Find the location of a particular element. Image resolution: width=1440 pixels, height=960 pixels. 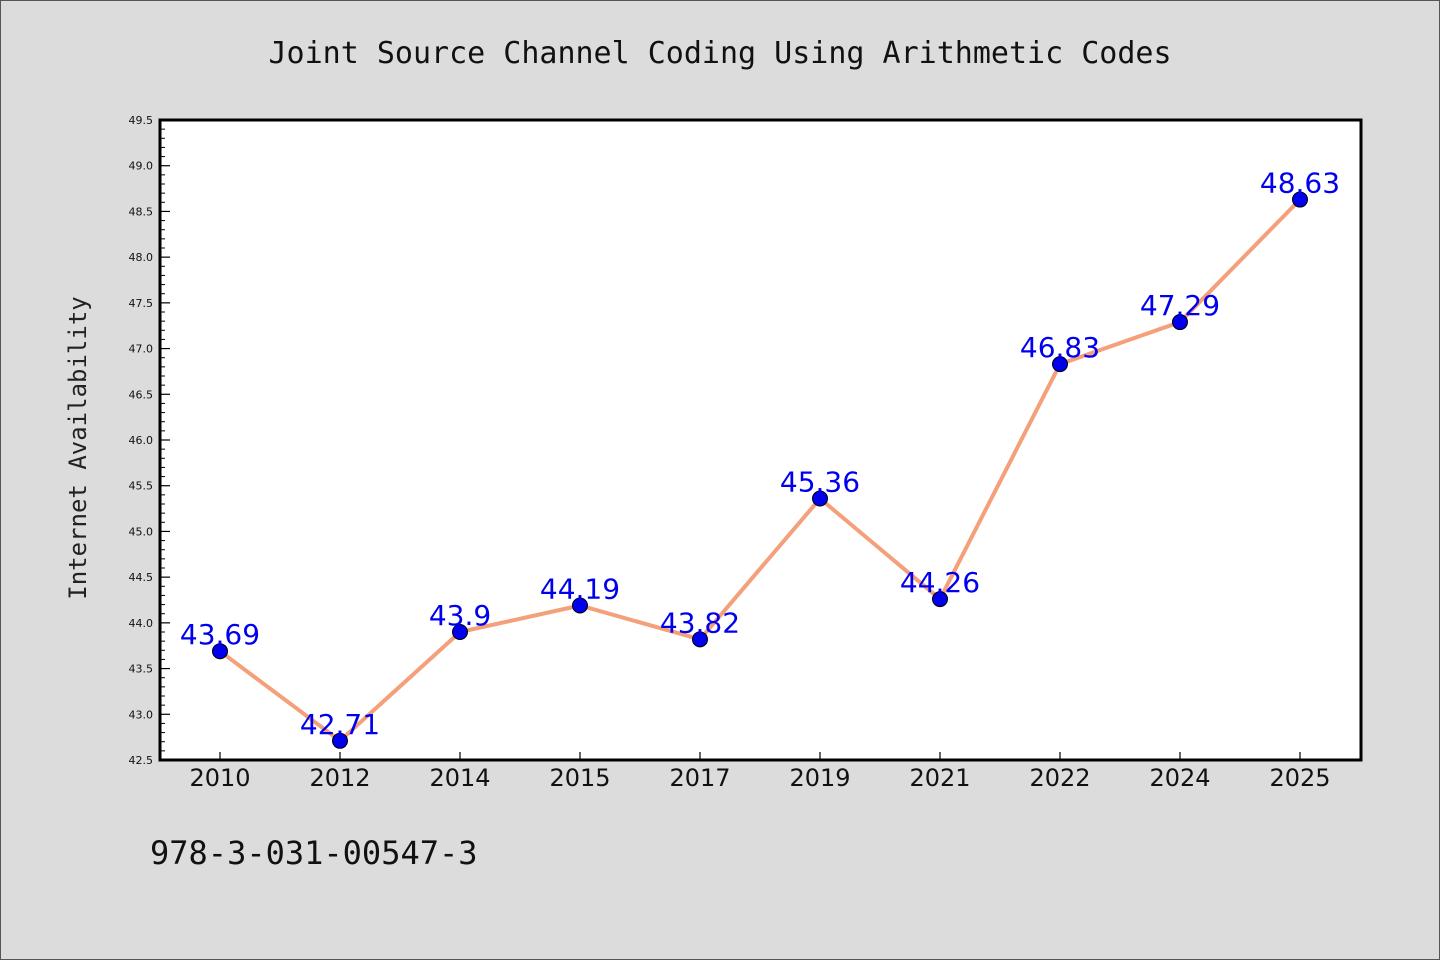

y-tick-label: 44.5 is located at coordinates (141, 577).